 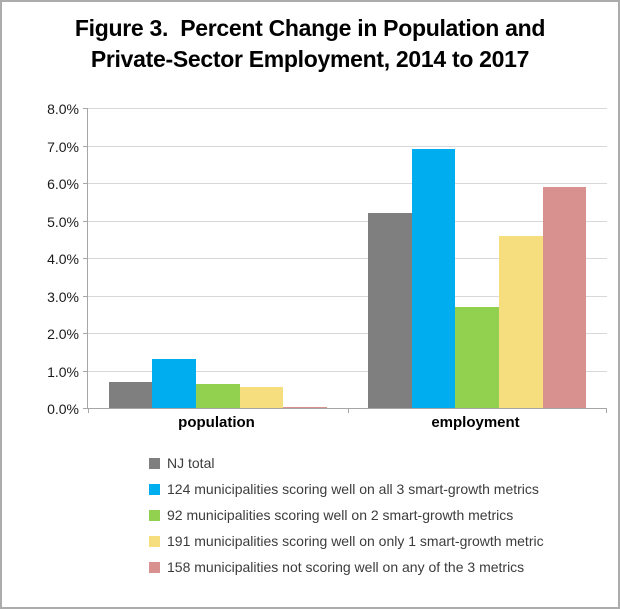 I want to click on legend-swatch-no-metrics, so click(x=154, y=567).